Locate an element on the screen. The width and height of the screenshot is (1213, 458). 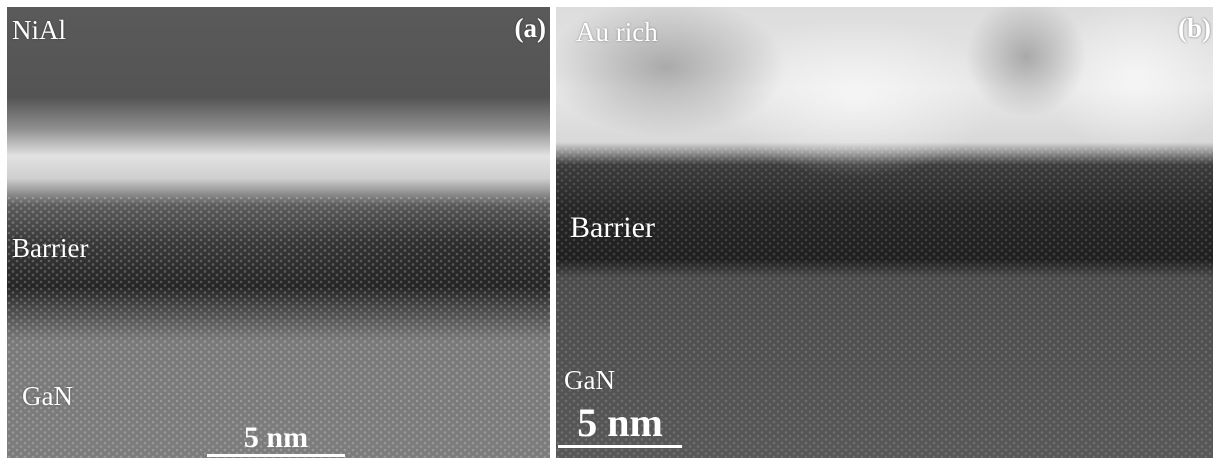
panel-tag: (a) is located at coordinates (530, 28).